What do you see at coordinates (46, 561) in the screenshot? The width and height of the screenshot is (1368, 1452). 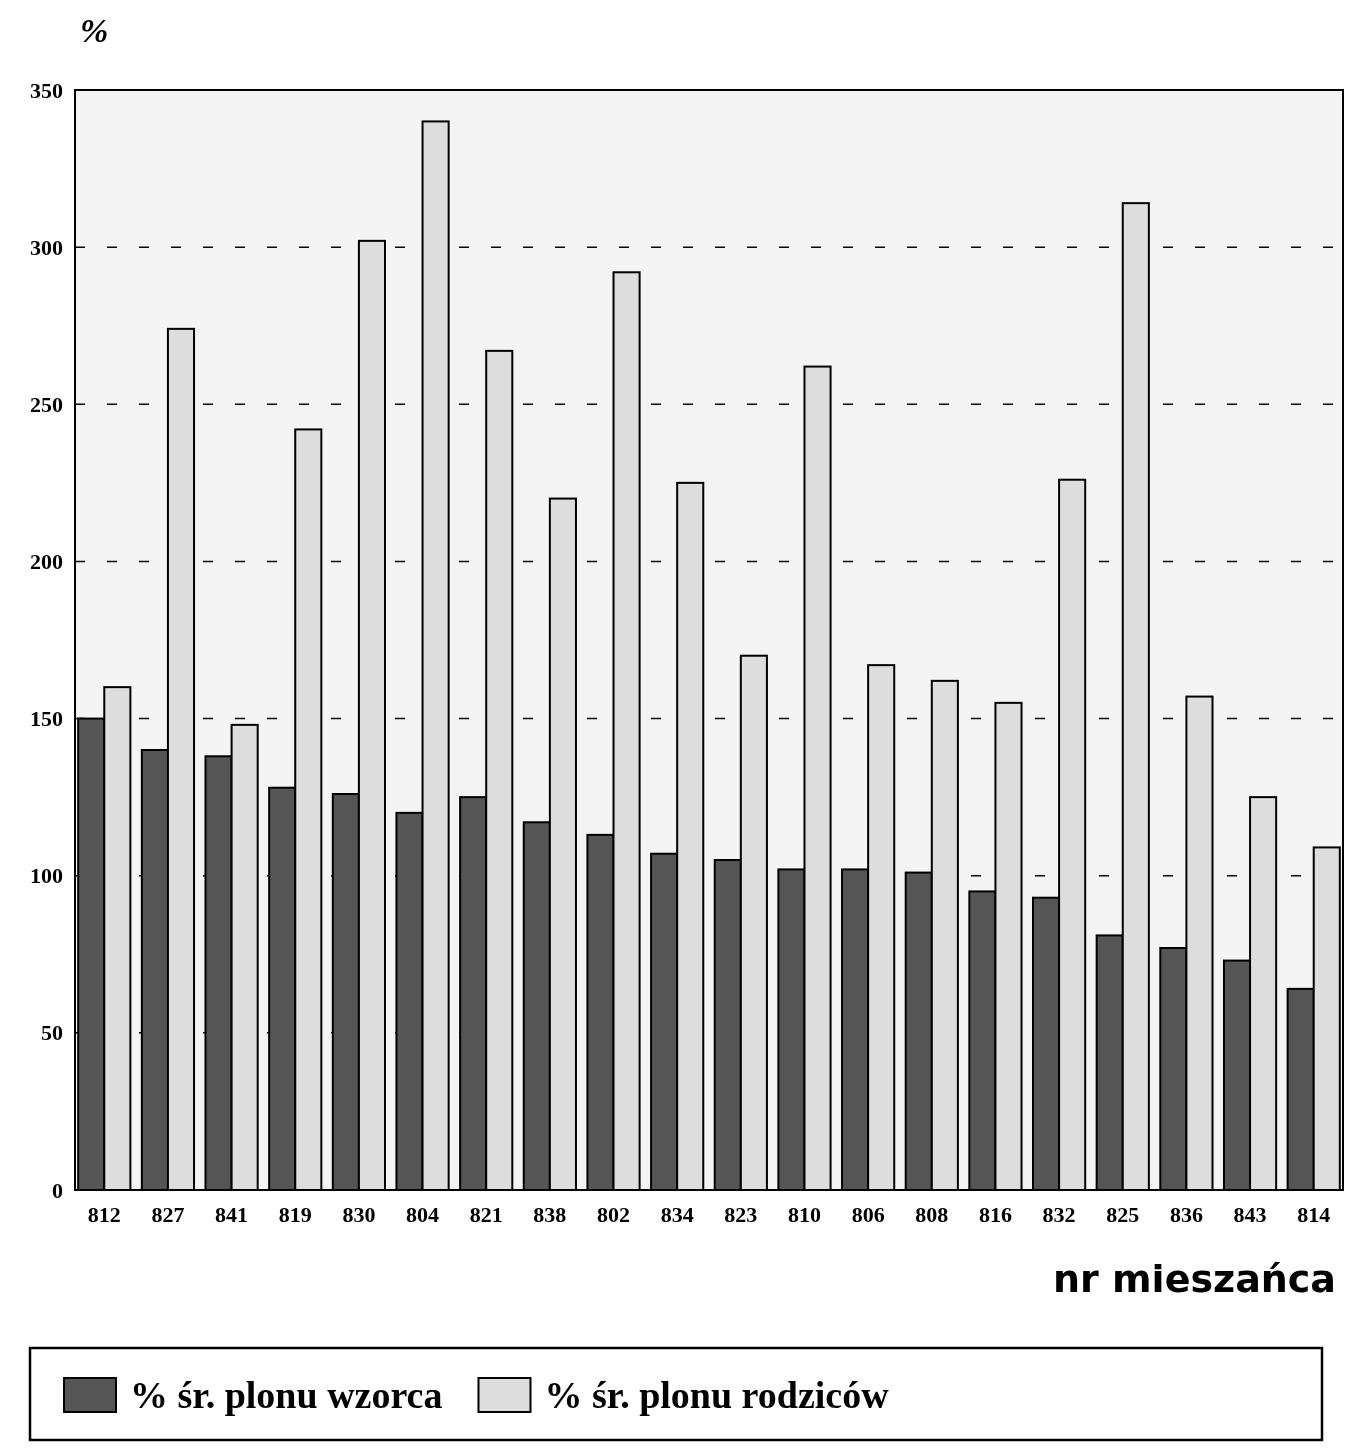 I see `y-tick-label: 200` at bounding box center [46, 561].